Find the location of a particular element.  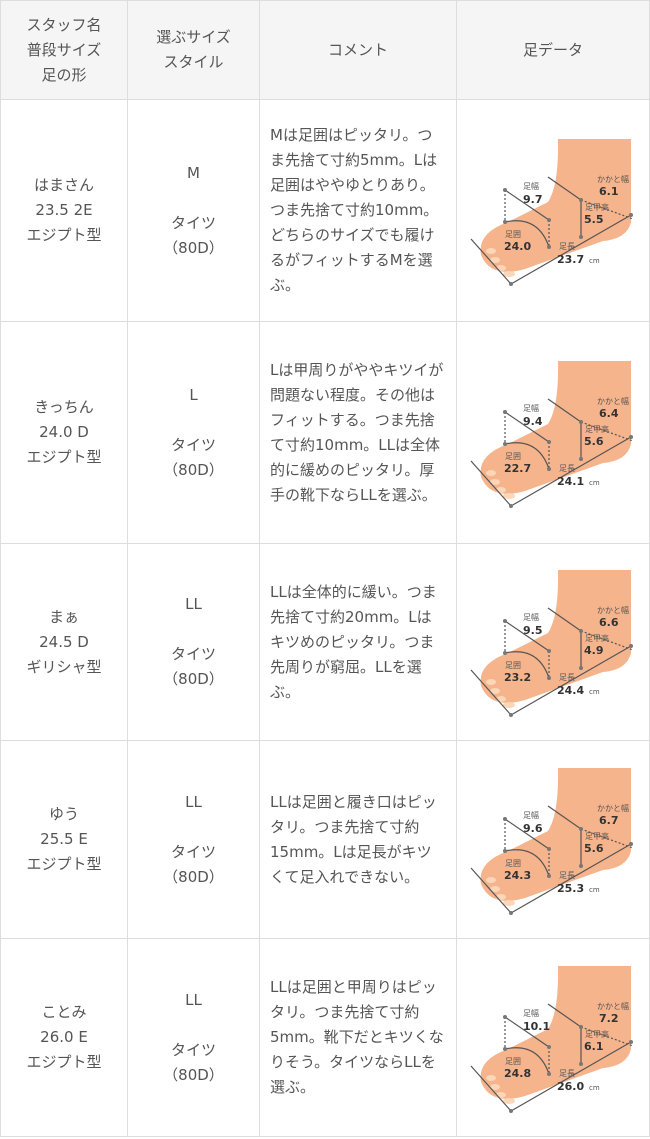

staff-cell: はまさん 23.5 2E エジプト型 is located at coordinates (64, 210).